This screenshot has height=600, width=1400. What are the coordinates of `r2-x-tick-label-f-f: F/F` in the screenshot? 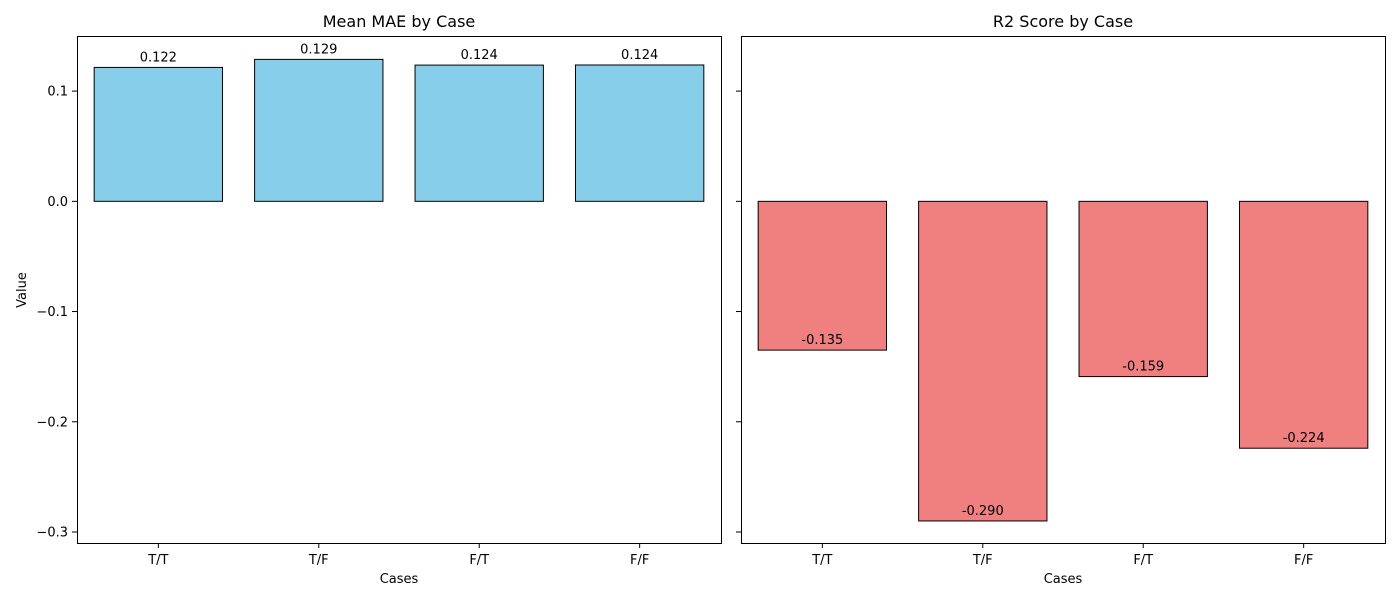 It's located at (1303, 560).